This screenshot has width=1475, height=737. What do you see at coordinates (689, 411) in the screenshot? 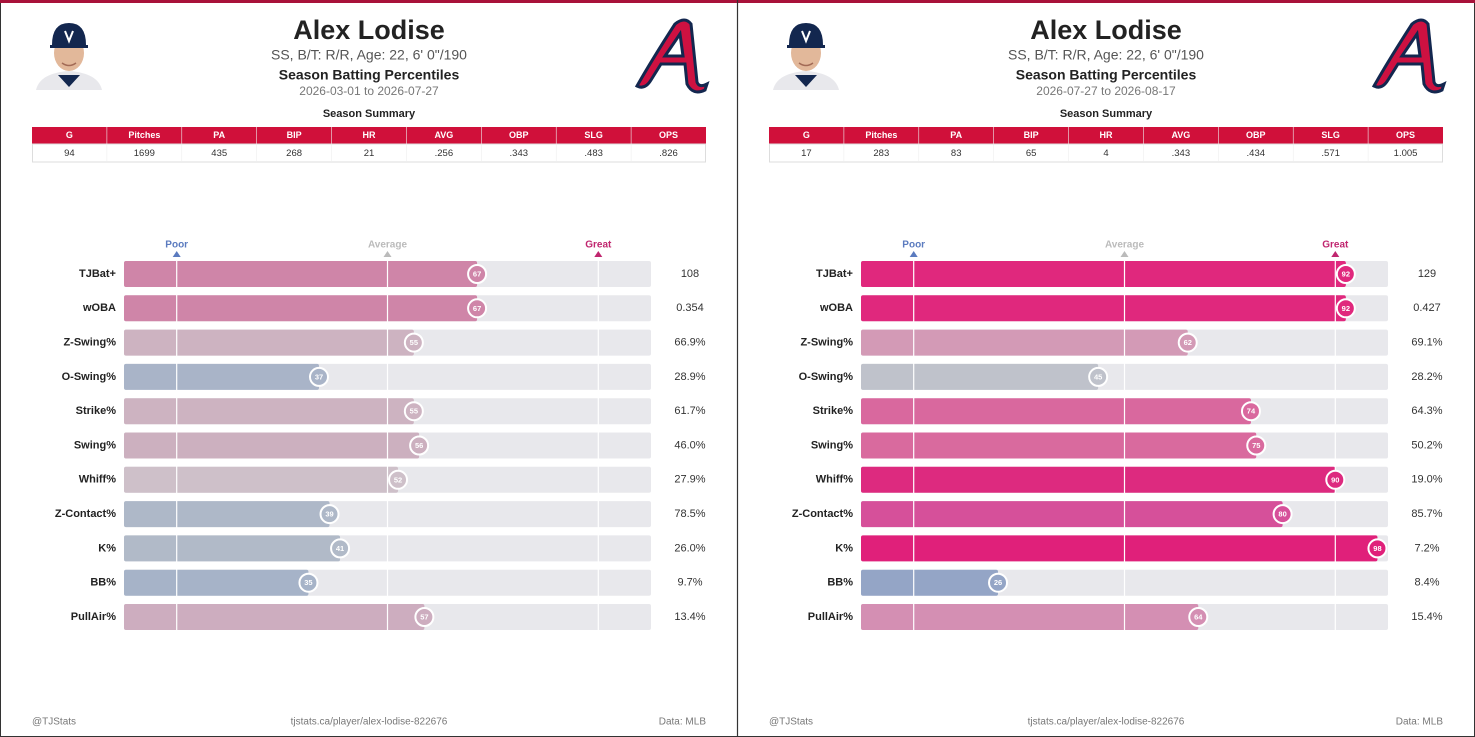
I see `stat-value: 61.7%` at bounding box center [689, 411].